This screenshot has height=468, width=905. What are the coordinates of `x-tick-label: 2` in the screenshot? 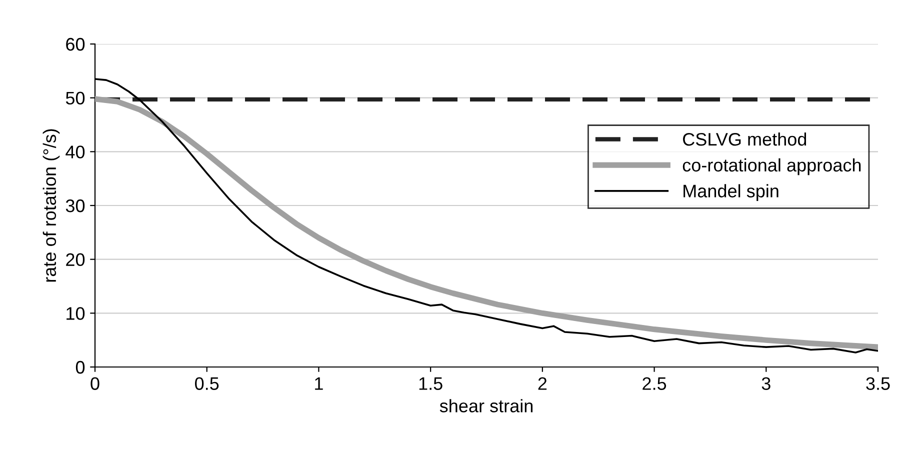 It's located at (542, 383).